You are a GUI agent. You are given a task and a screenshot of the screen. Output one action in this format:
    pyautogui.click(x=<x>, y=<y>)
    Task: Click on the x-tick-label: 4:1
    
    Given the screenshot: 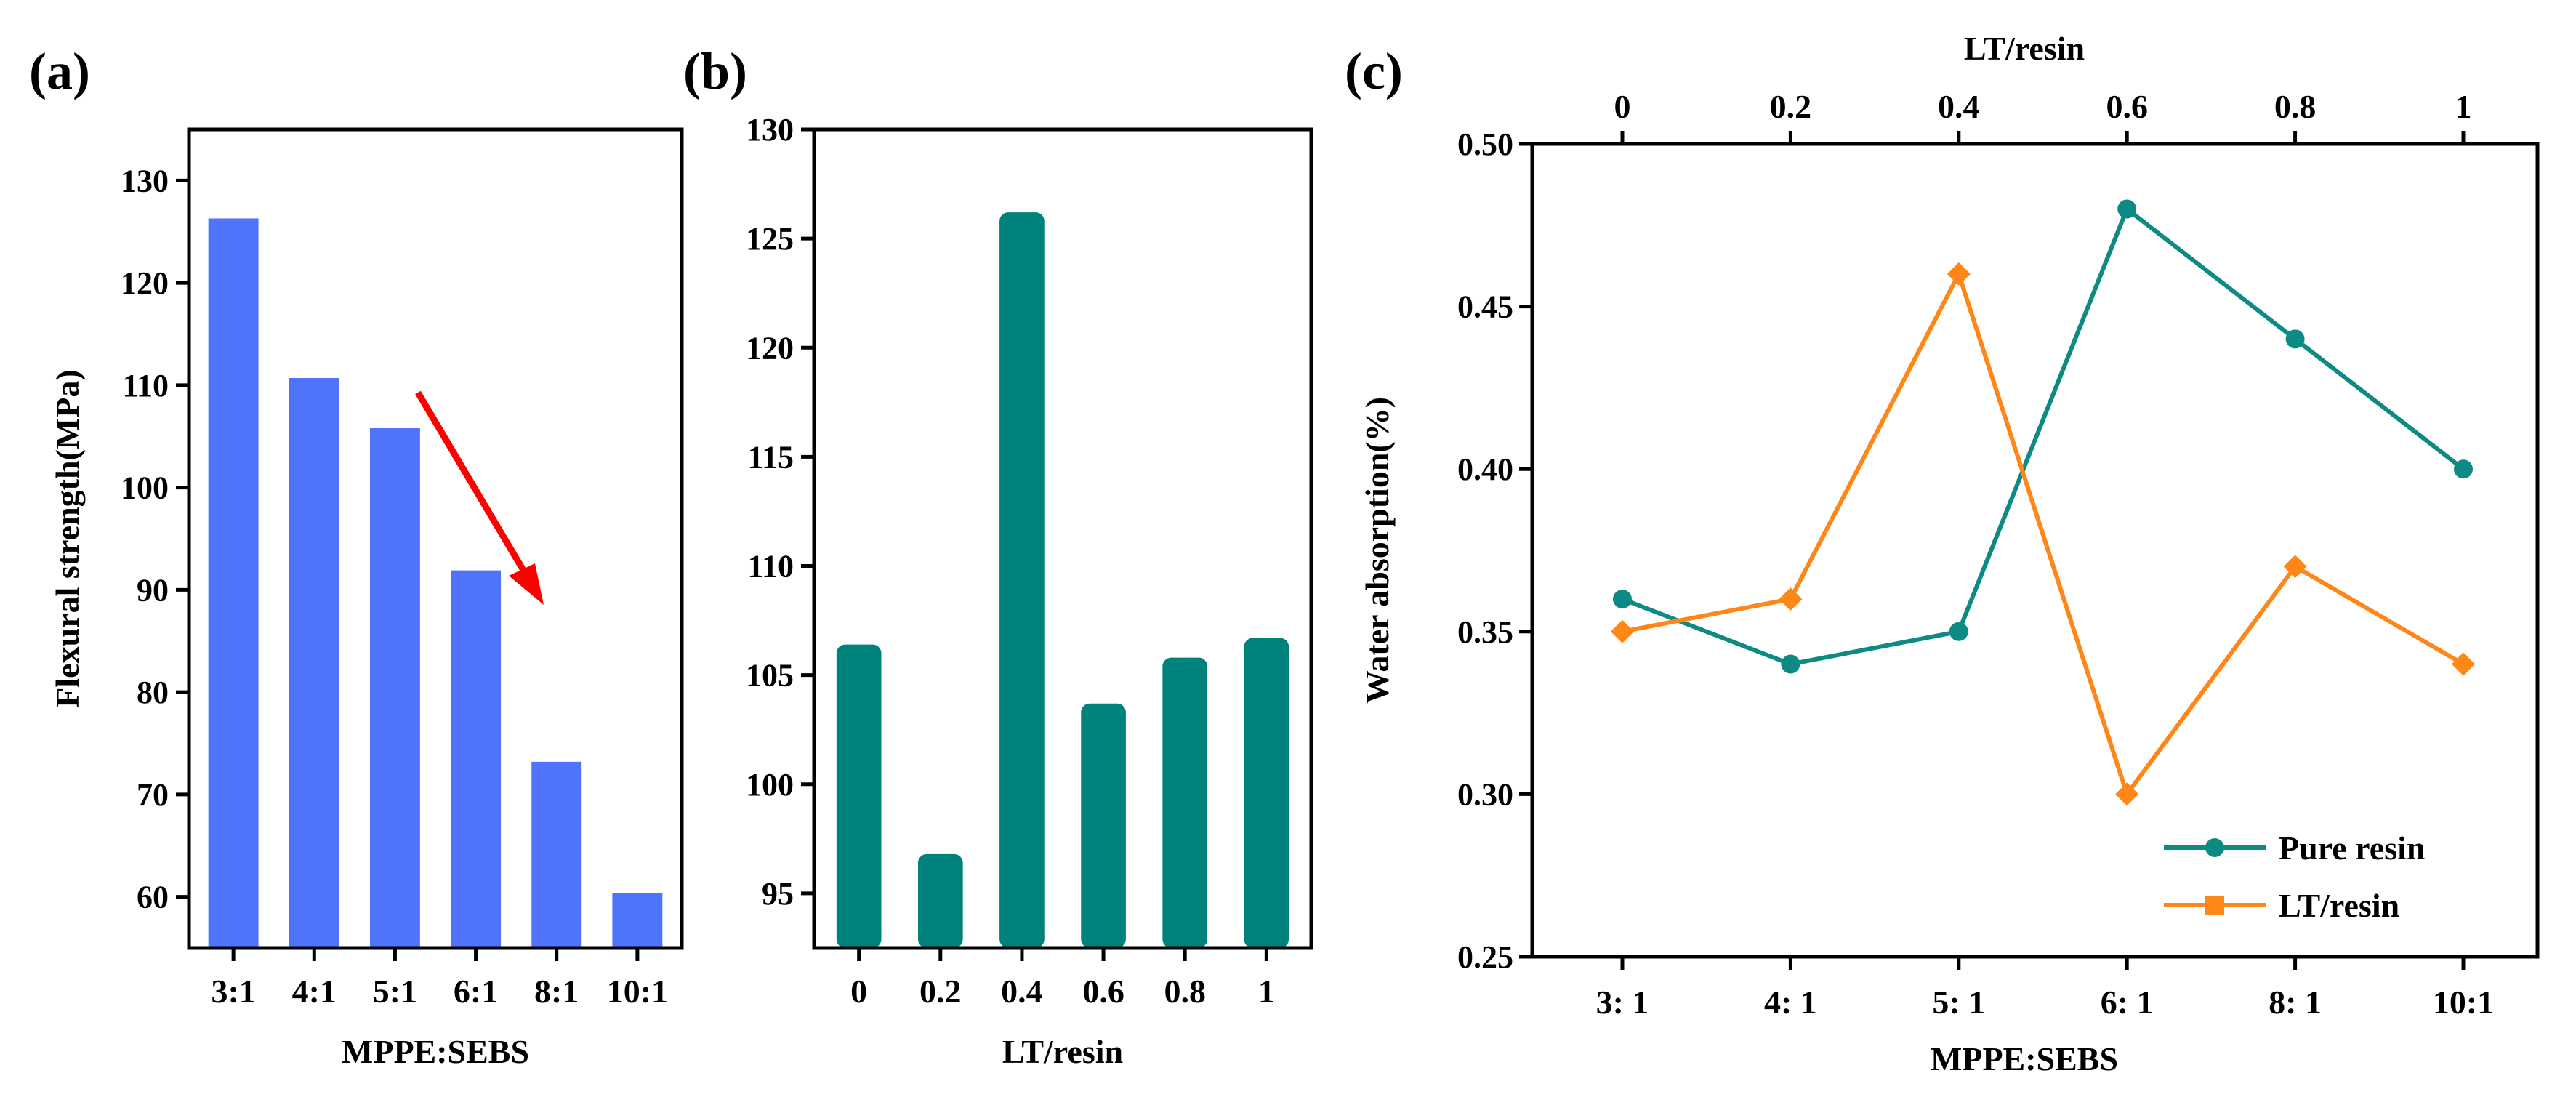 What is the action you would take?
    pyautogui.click(x=314, y=991)
    